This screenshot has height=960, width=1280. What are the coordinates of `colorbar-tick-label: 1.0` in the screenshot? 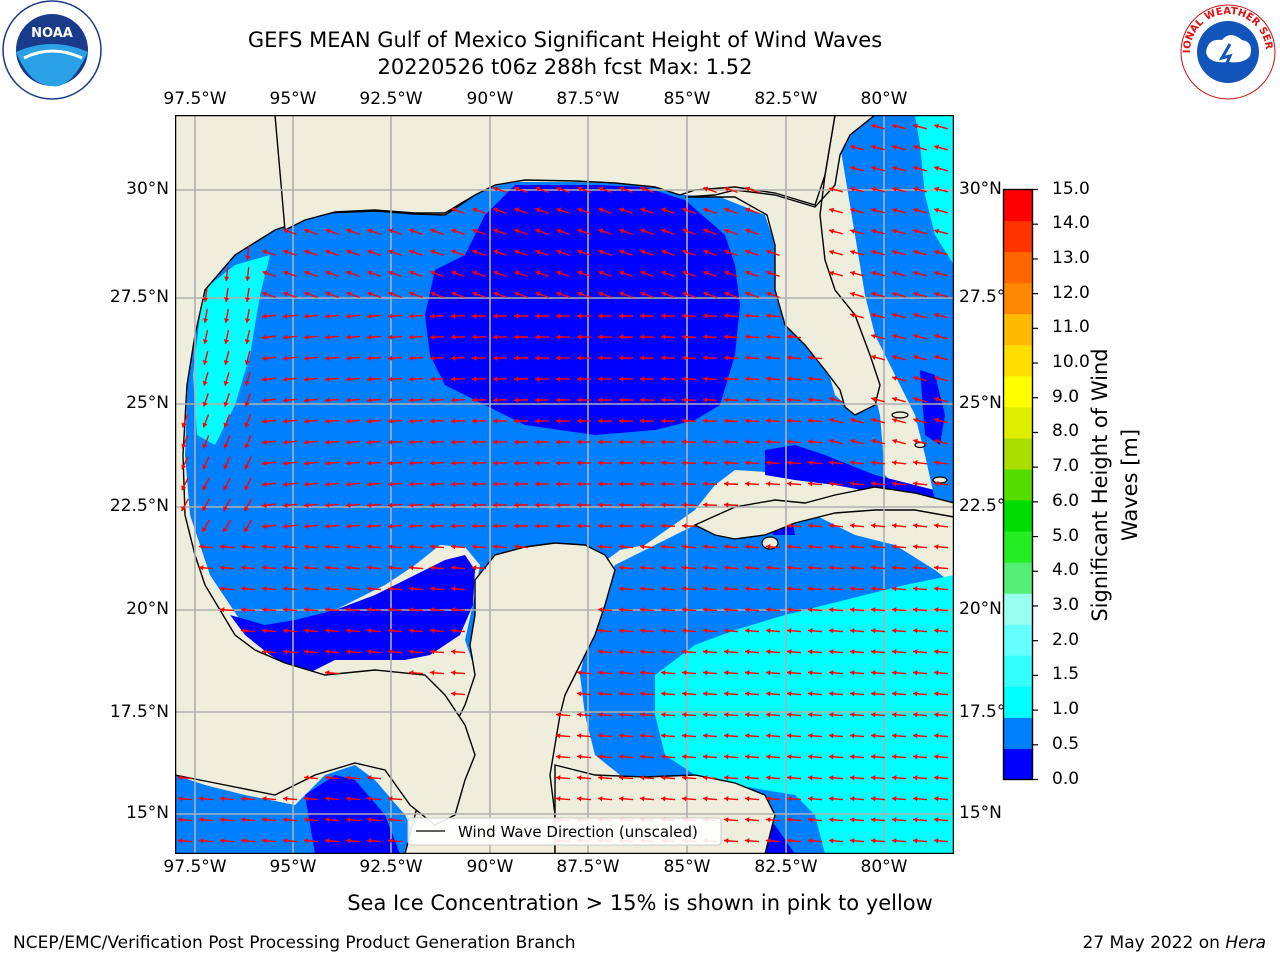 It's located at (1066, 709).